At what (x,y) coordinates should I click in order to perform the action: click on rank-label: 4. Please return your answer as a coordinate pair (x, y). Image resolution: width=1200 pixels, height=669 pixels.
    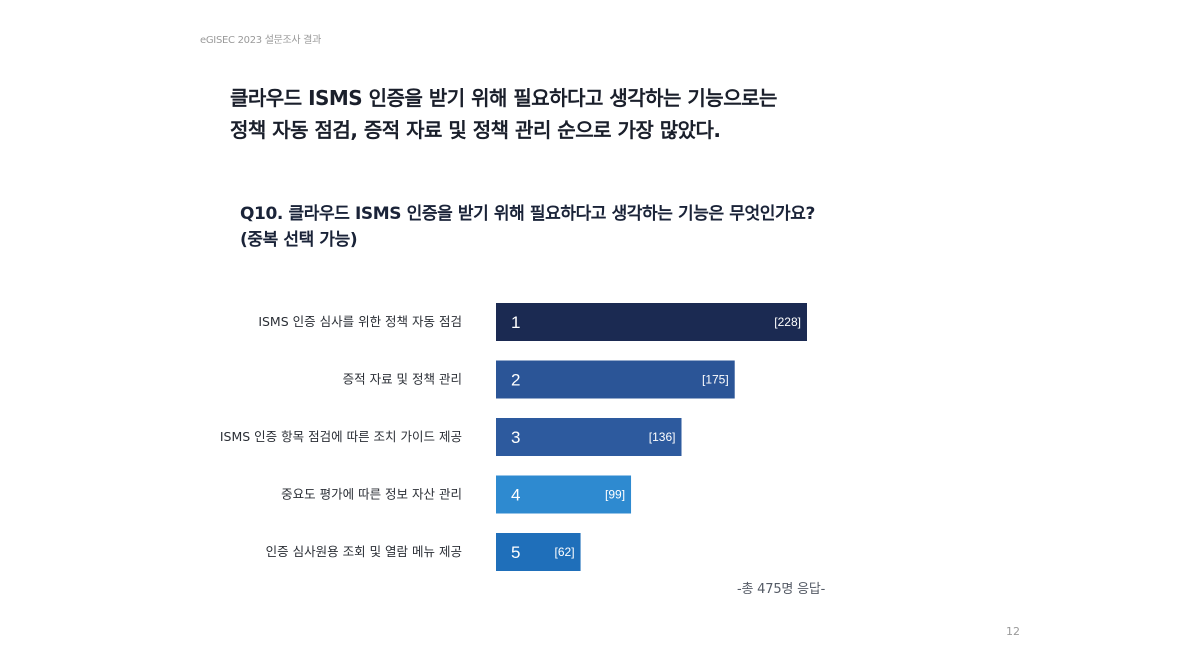
    Looking at the image, I should click on (515, 495).